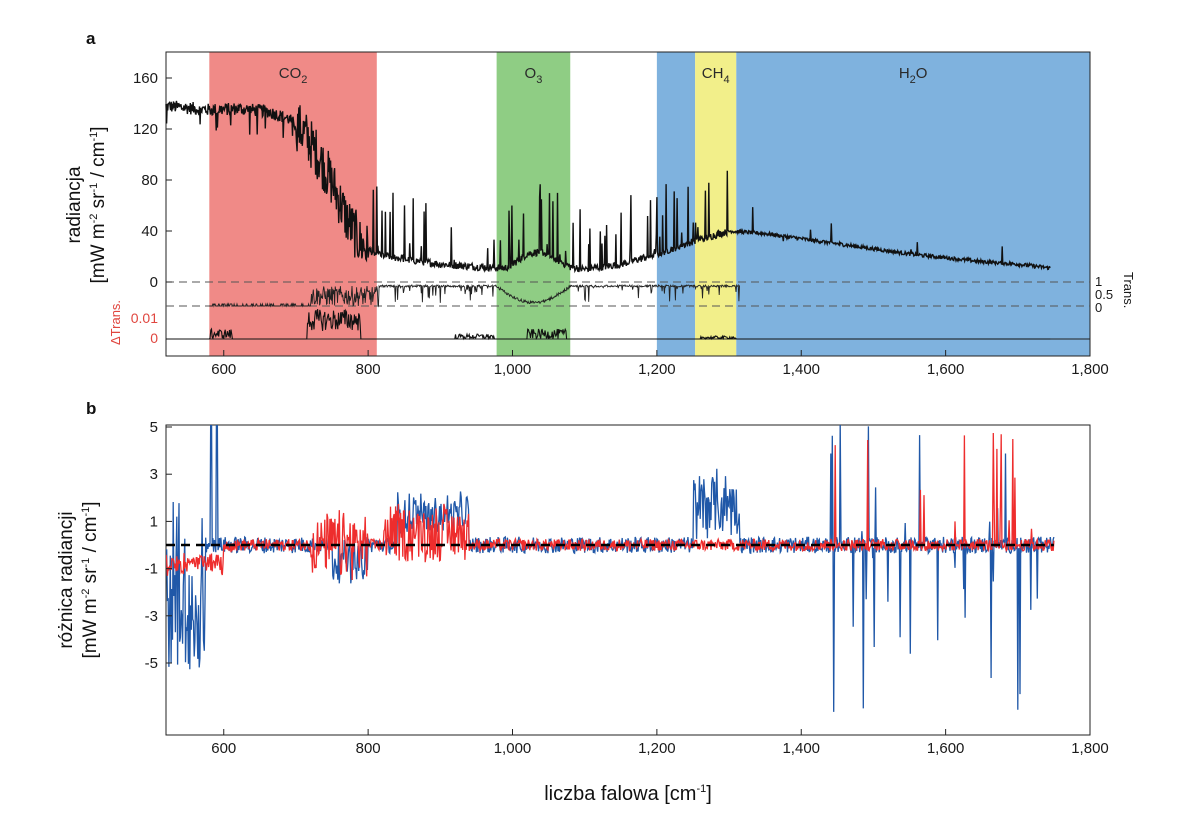 This screenshot has height=840, width=1200. I want to click on band-h2o-left, so click(676, 204).